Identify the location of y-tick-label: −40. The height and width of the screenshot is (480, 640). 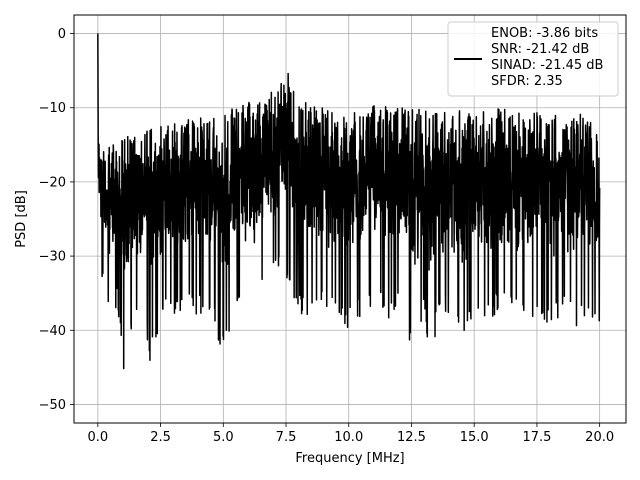
(52, 331).